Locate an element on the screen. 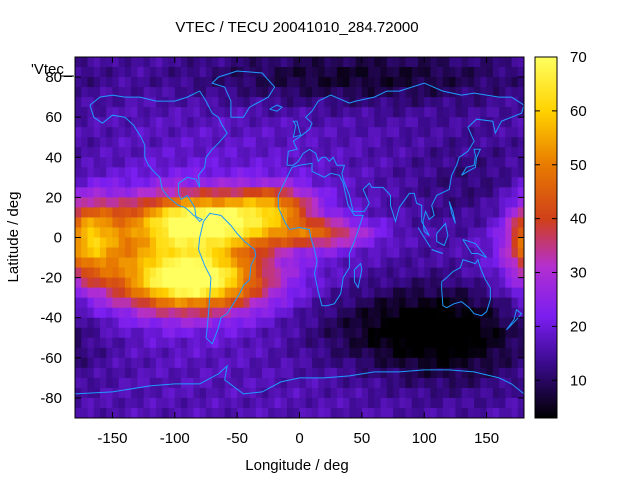  colorbar-tick-label: 40 is located at coordinates (578, 219).